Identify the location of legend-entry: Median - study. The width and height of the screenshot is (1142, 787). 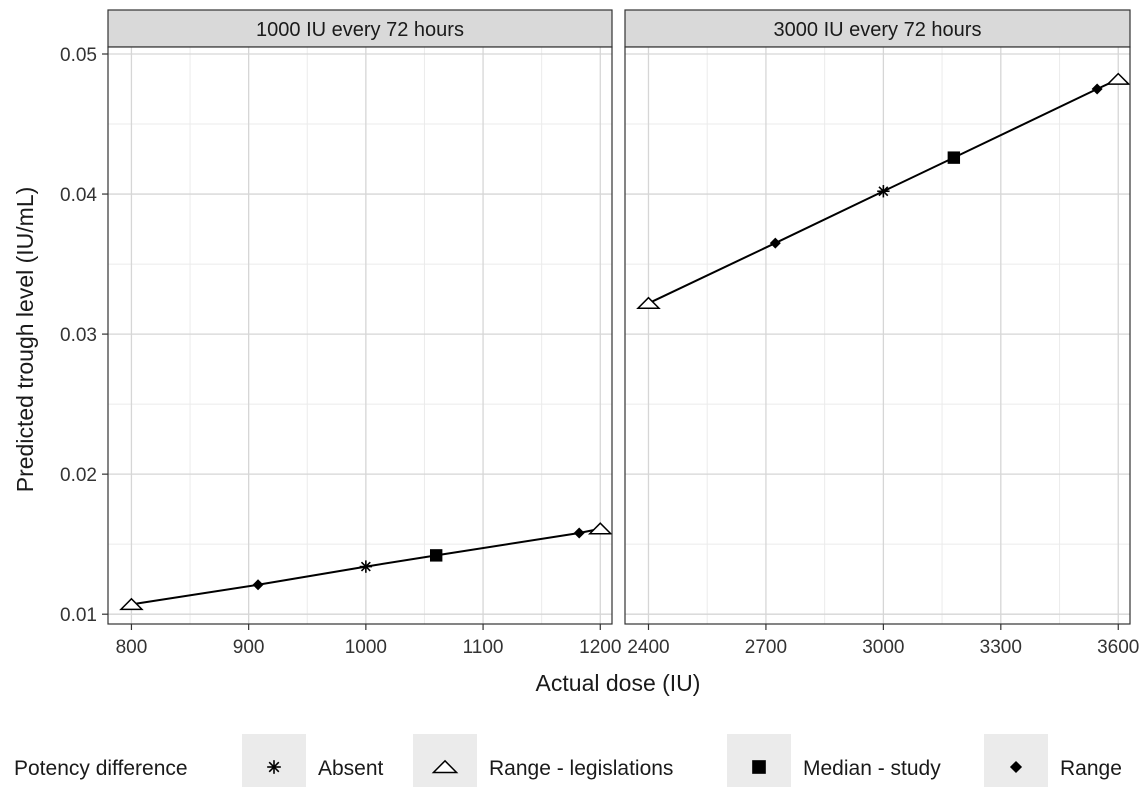
(834, 760).